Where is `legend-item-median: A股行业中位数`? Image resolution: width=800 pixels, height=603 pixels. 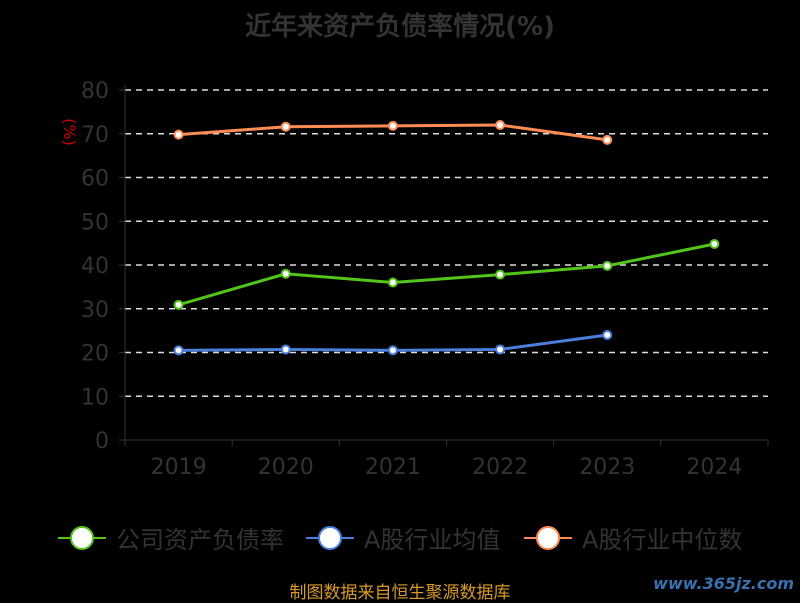 legend-item-median: A股行业中位数 is located at coordinates (633, 537).